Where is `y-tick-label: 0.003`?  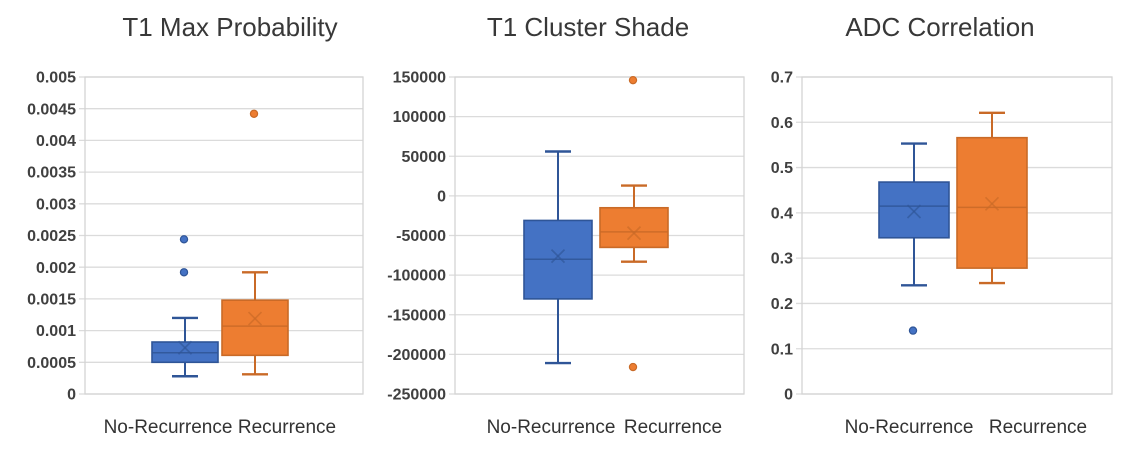
y-tick-label: 0.003 is located at coordinates (56, 204).